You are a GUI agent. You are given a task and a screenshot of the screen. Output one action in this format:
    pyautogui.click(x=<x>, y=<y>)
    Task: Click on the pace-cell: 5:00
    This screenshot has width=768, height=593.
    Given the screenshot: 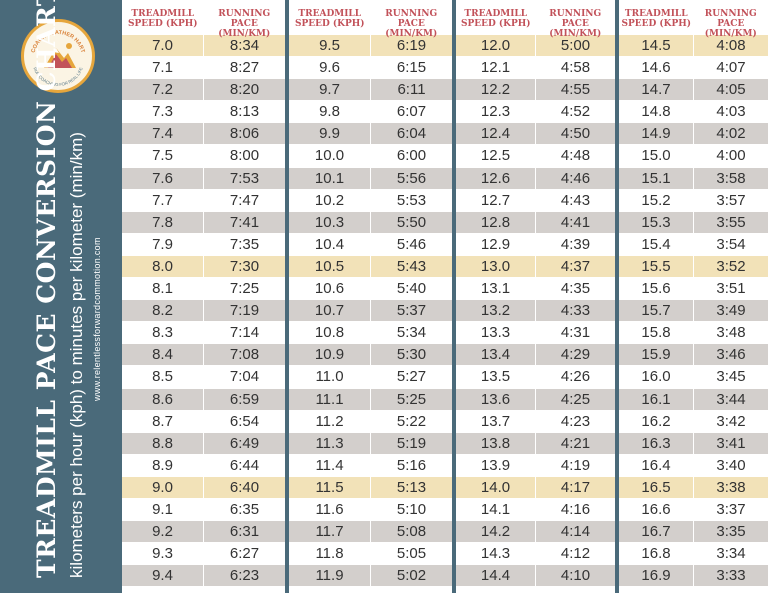 What is the action you would take?
    pyautogui.click(x=575, y=45)
    